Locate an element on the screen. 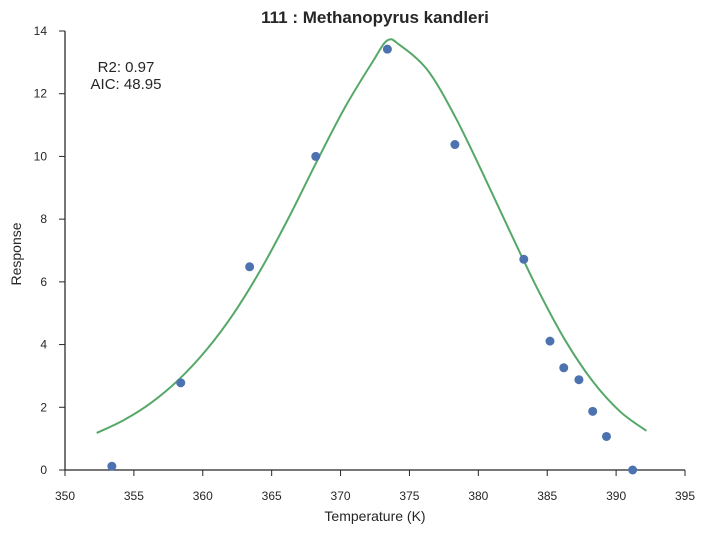  x-tick-label: 380 is located at coordinates (478, 496).